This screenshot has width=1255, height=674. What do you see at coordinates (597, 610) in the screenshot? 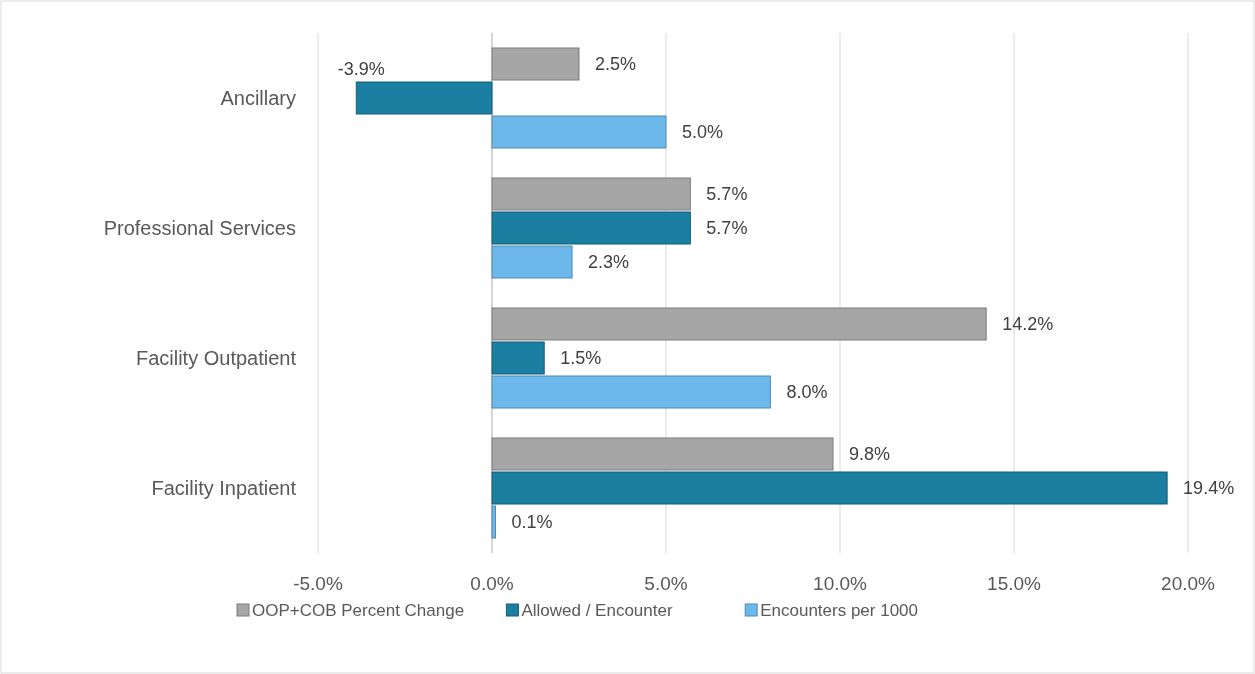
I see `legend-label: Allowed / Encounter` at bounding box center [597, 610].